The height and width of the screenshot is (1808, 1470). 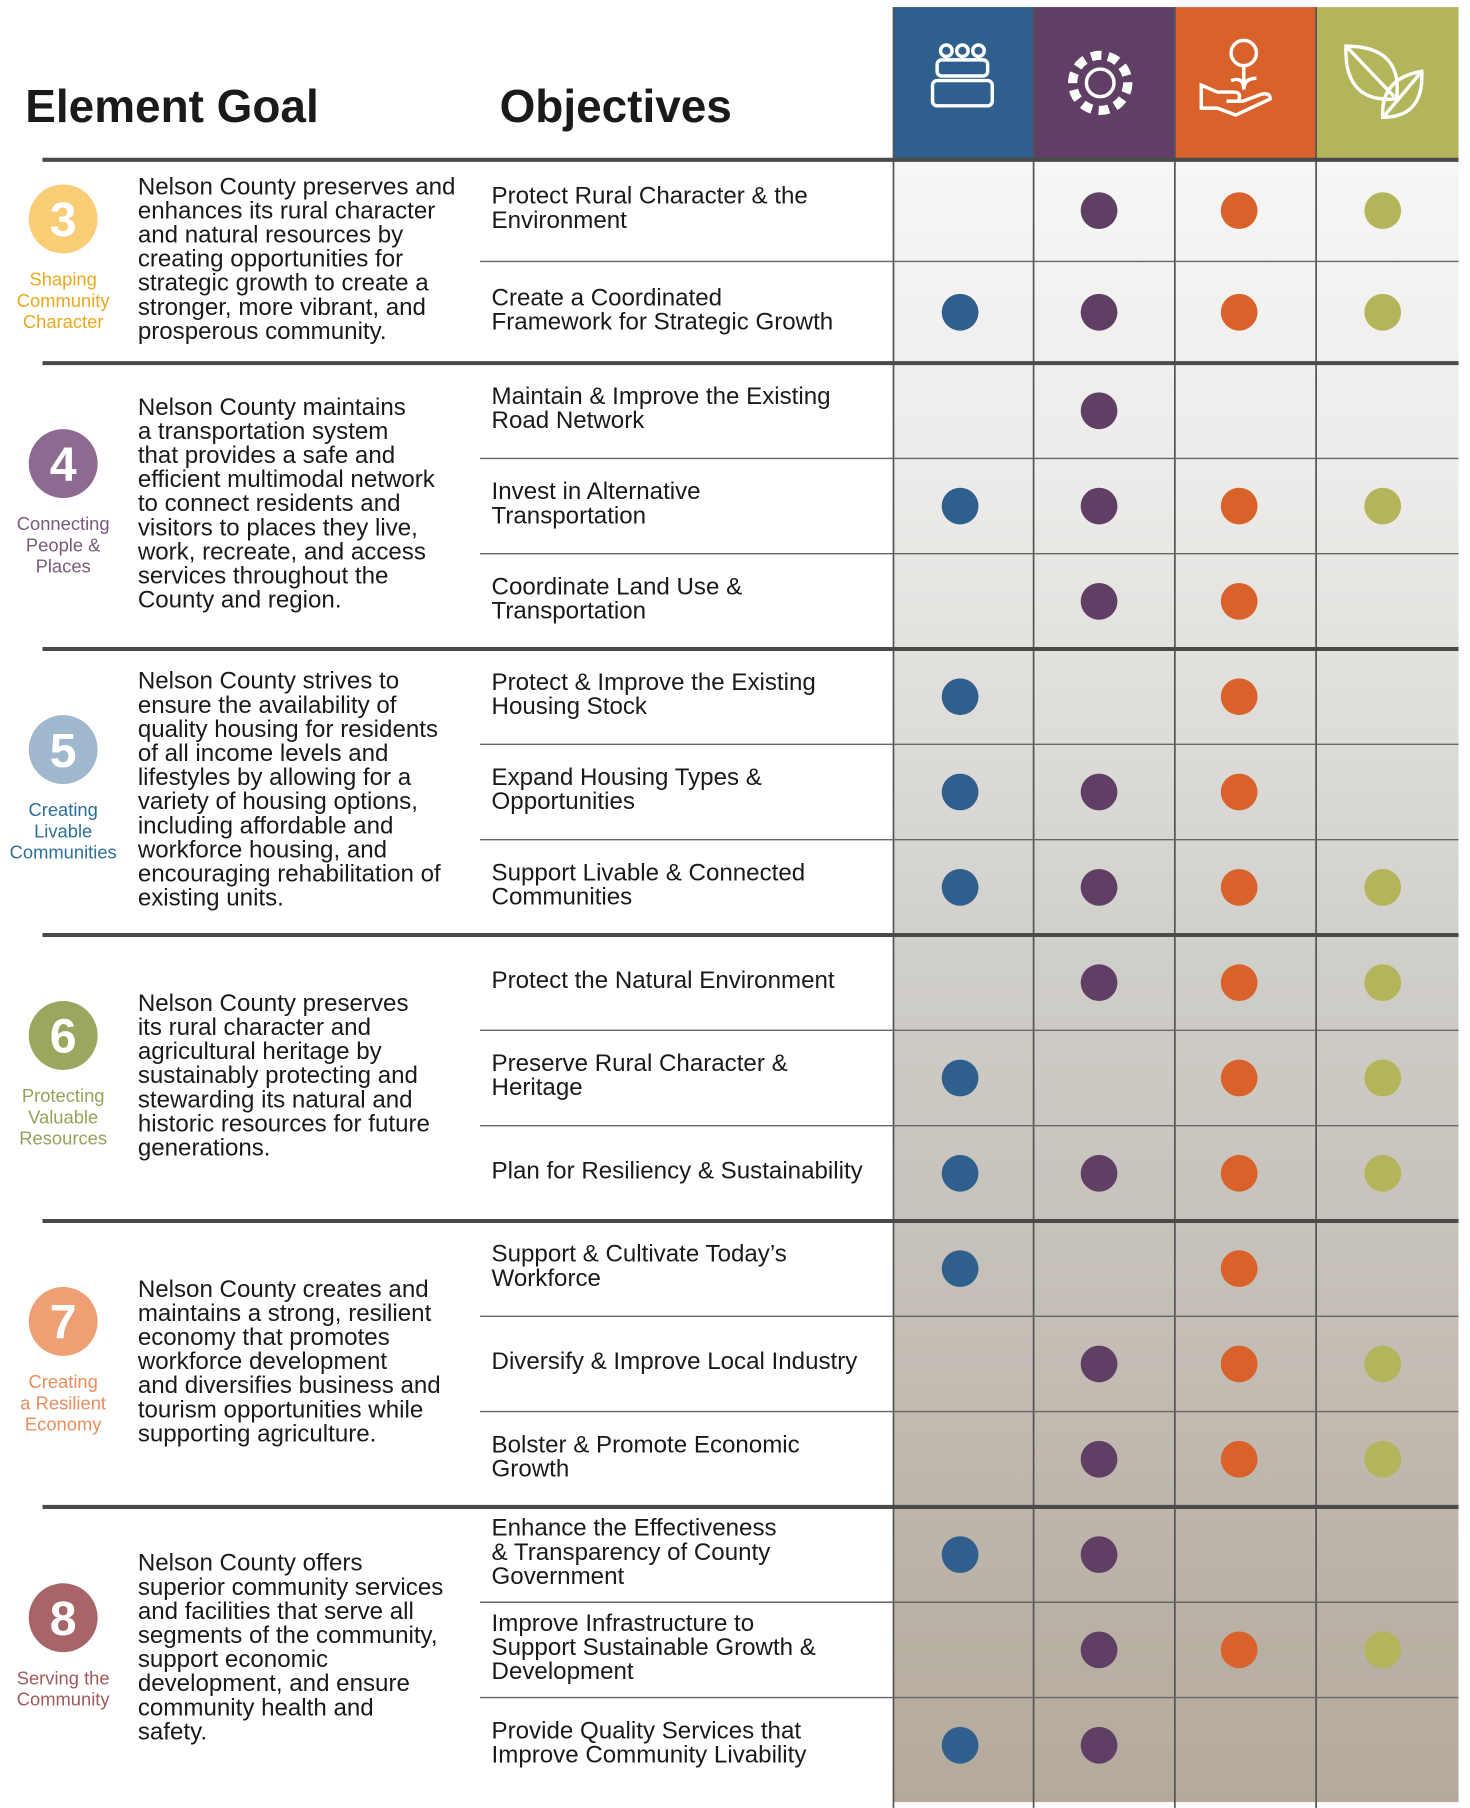 I want to click on hand-coin-icon, so click(x=1235, y=77).